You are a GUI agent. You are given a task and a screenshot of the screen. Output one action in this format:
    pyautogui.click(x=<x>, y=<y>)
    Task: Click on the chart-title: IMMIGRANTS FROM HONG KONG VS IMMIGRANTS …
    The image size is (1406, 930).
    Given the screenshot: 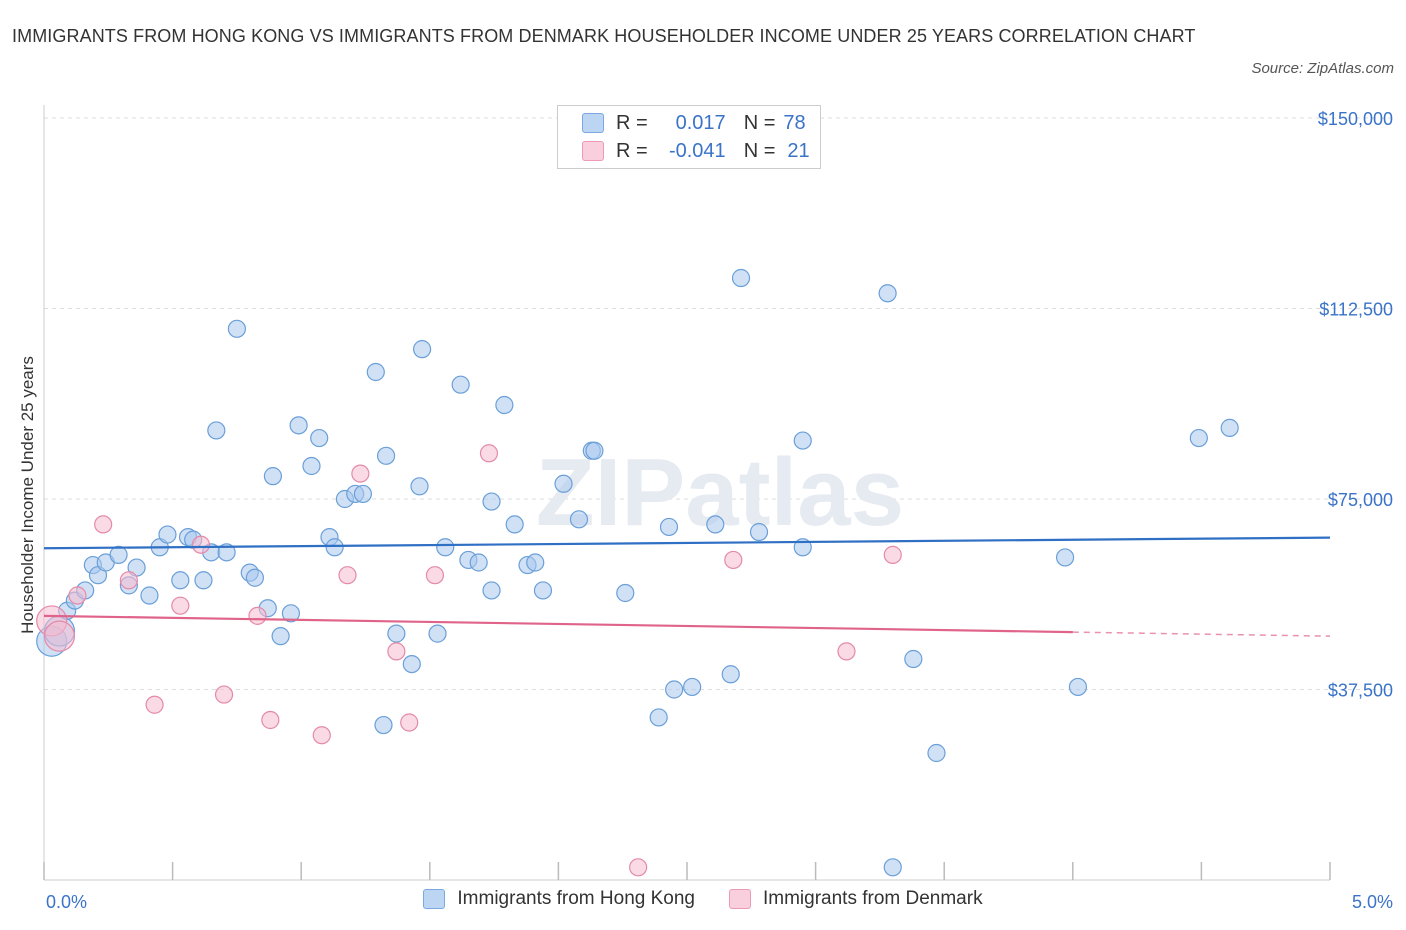 What is the action you would take?
    pyautogui.click(x=604, y=36)
    